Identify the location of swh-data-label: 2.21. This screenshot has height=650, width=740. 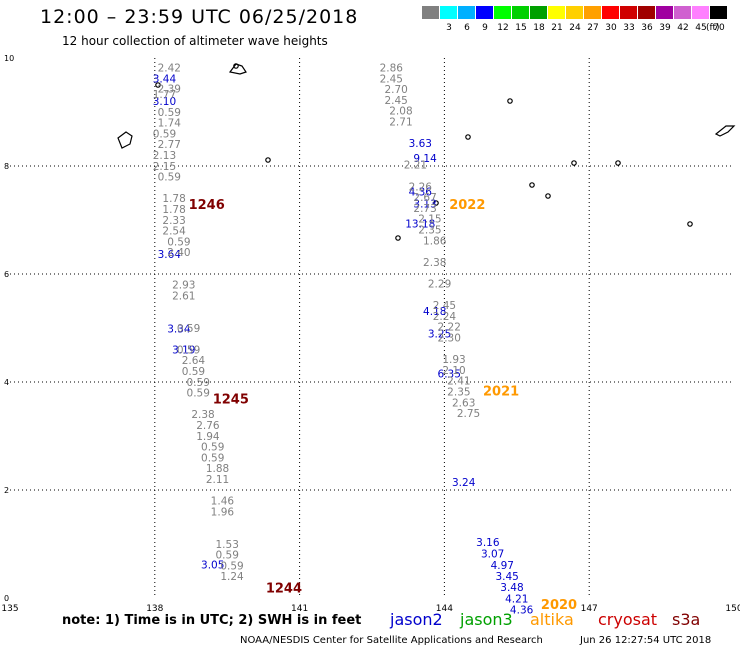
(415, 166).